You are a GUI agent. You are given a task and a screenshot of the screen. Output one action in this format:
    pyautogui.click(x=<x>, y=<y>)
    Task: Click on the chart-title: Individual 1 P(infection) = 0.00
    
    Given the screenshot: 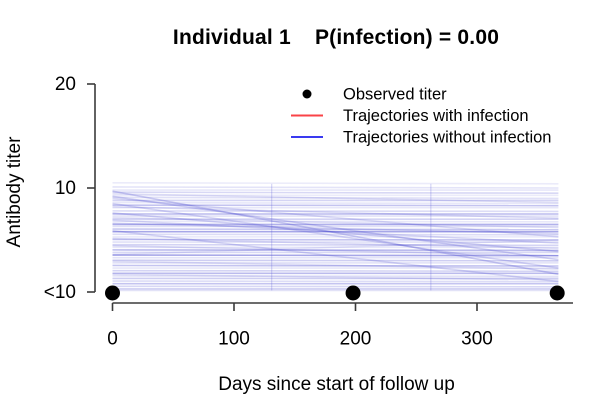 What is the action you would take?
    pyautogui.click(x=336, y=37)
    